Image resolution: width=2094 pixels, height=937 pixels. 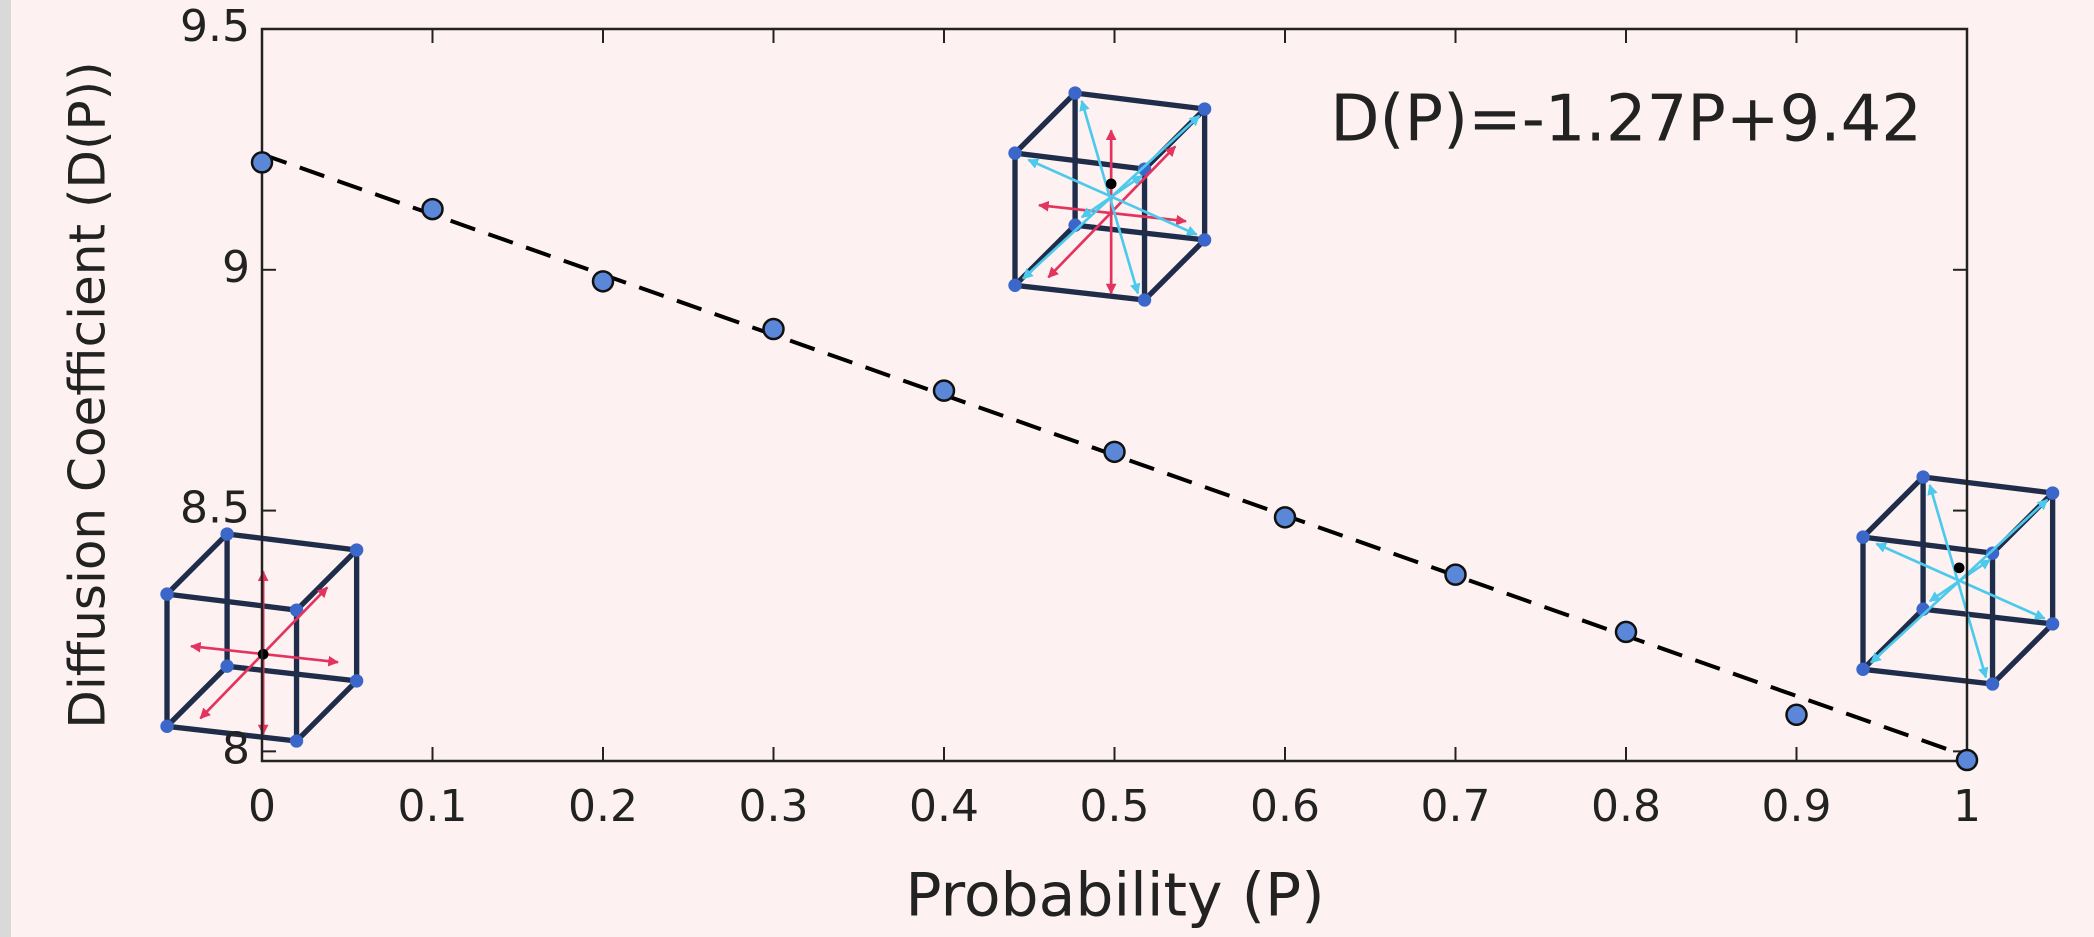 What do you see at coordinates (236, 748) in the screenshot?
I see `y-tick-label: 8` at bounding box center [236, 748].